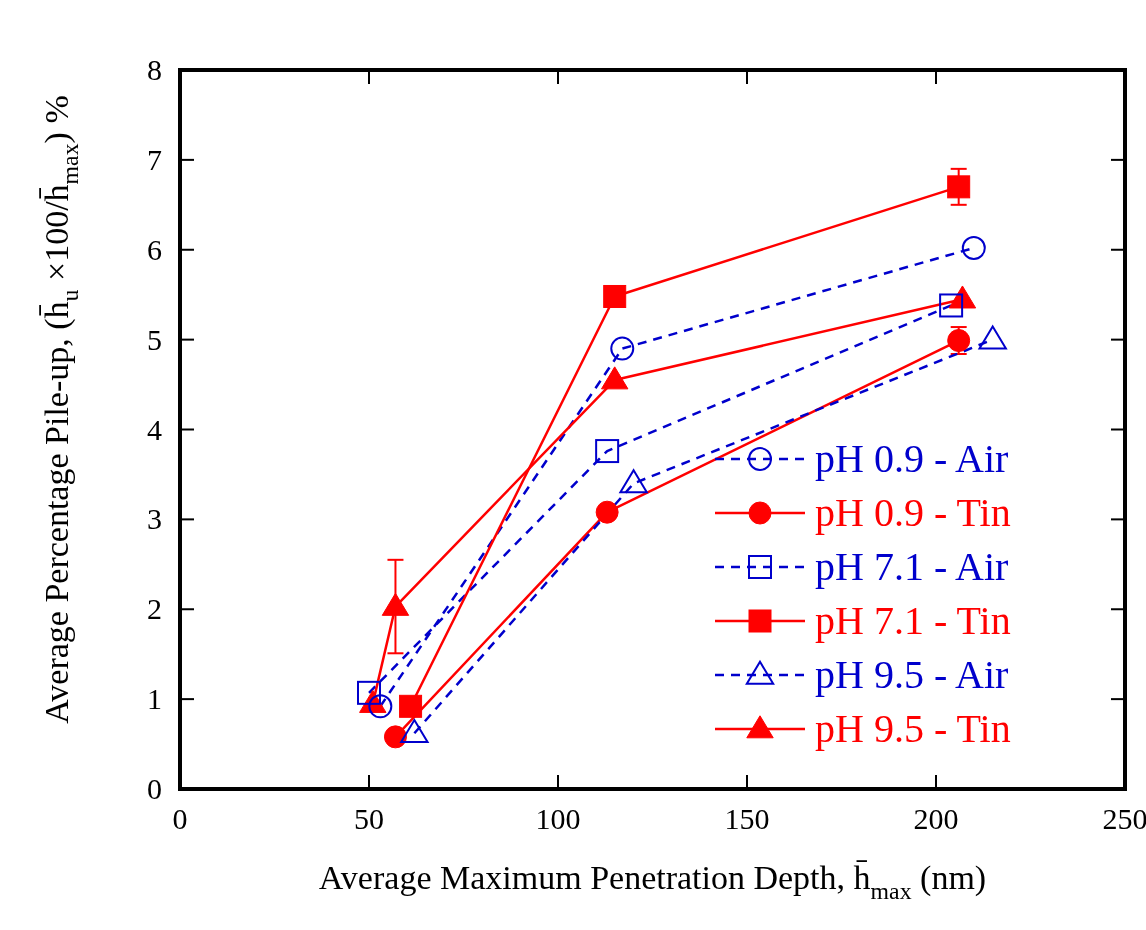  I want to click on legend-label: pH 0.9 - Air, so click(912, 458).